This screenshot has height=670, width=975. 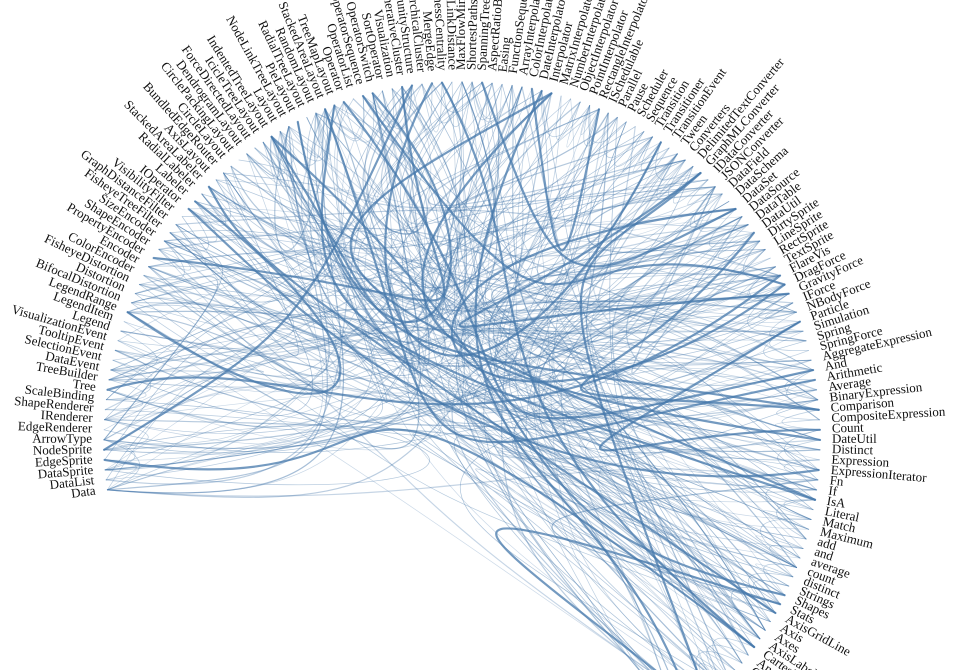 I want to click on node-label: Expression, so click(x=860, y=461).